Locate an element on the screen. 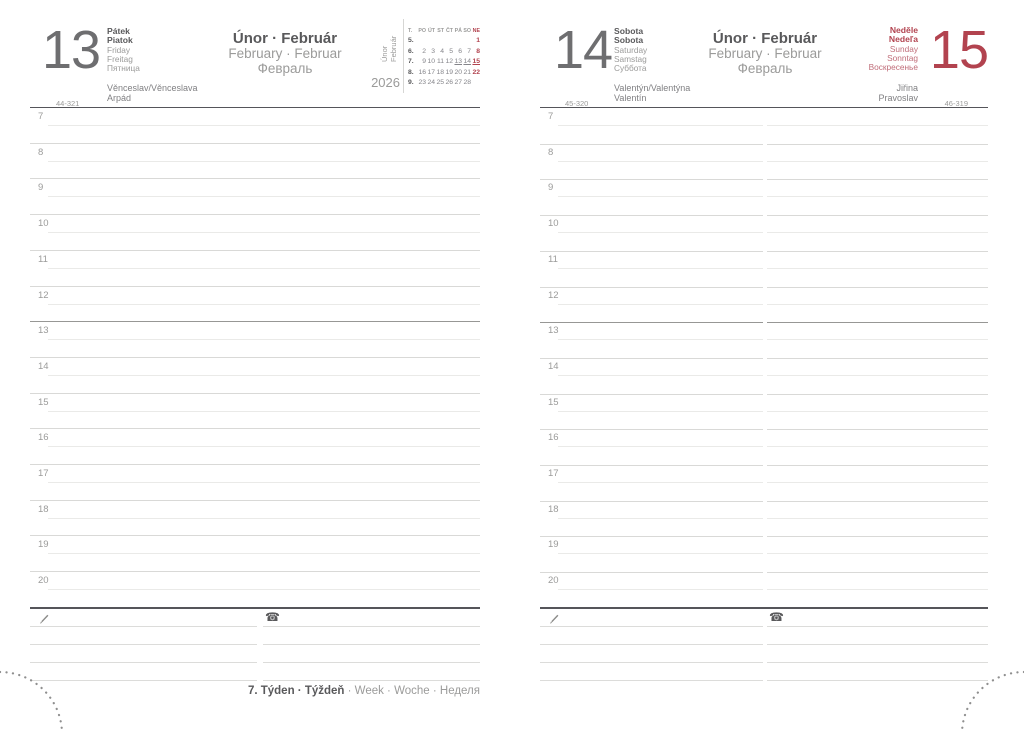 The image size is (1024, 734). day-of-year-saturday: 45-320 is located at coordinates (577, 103).